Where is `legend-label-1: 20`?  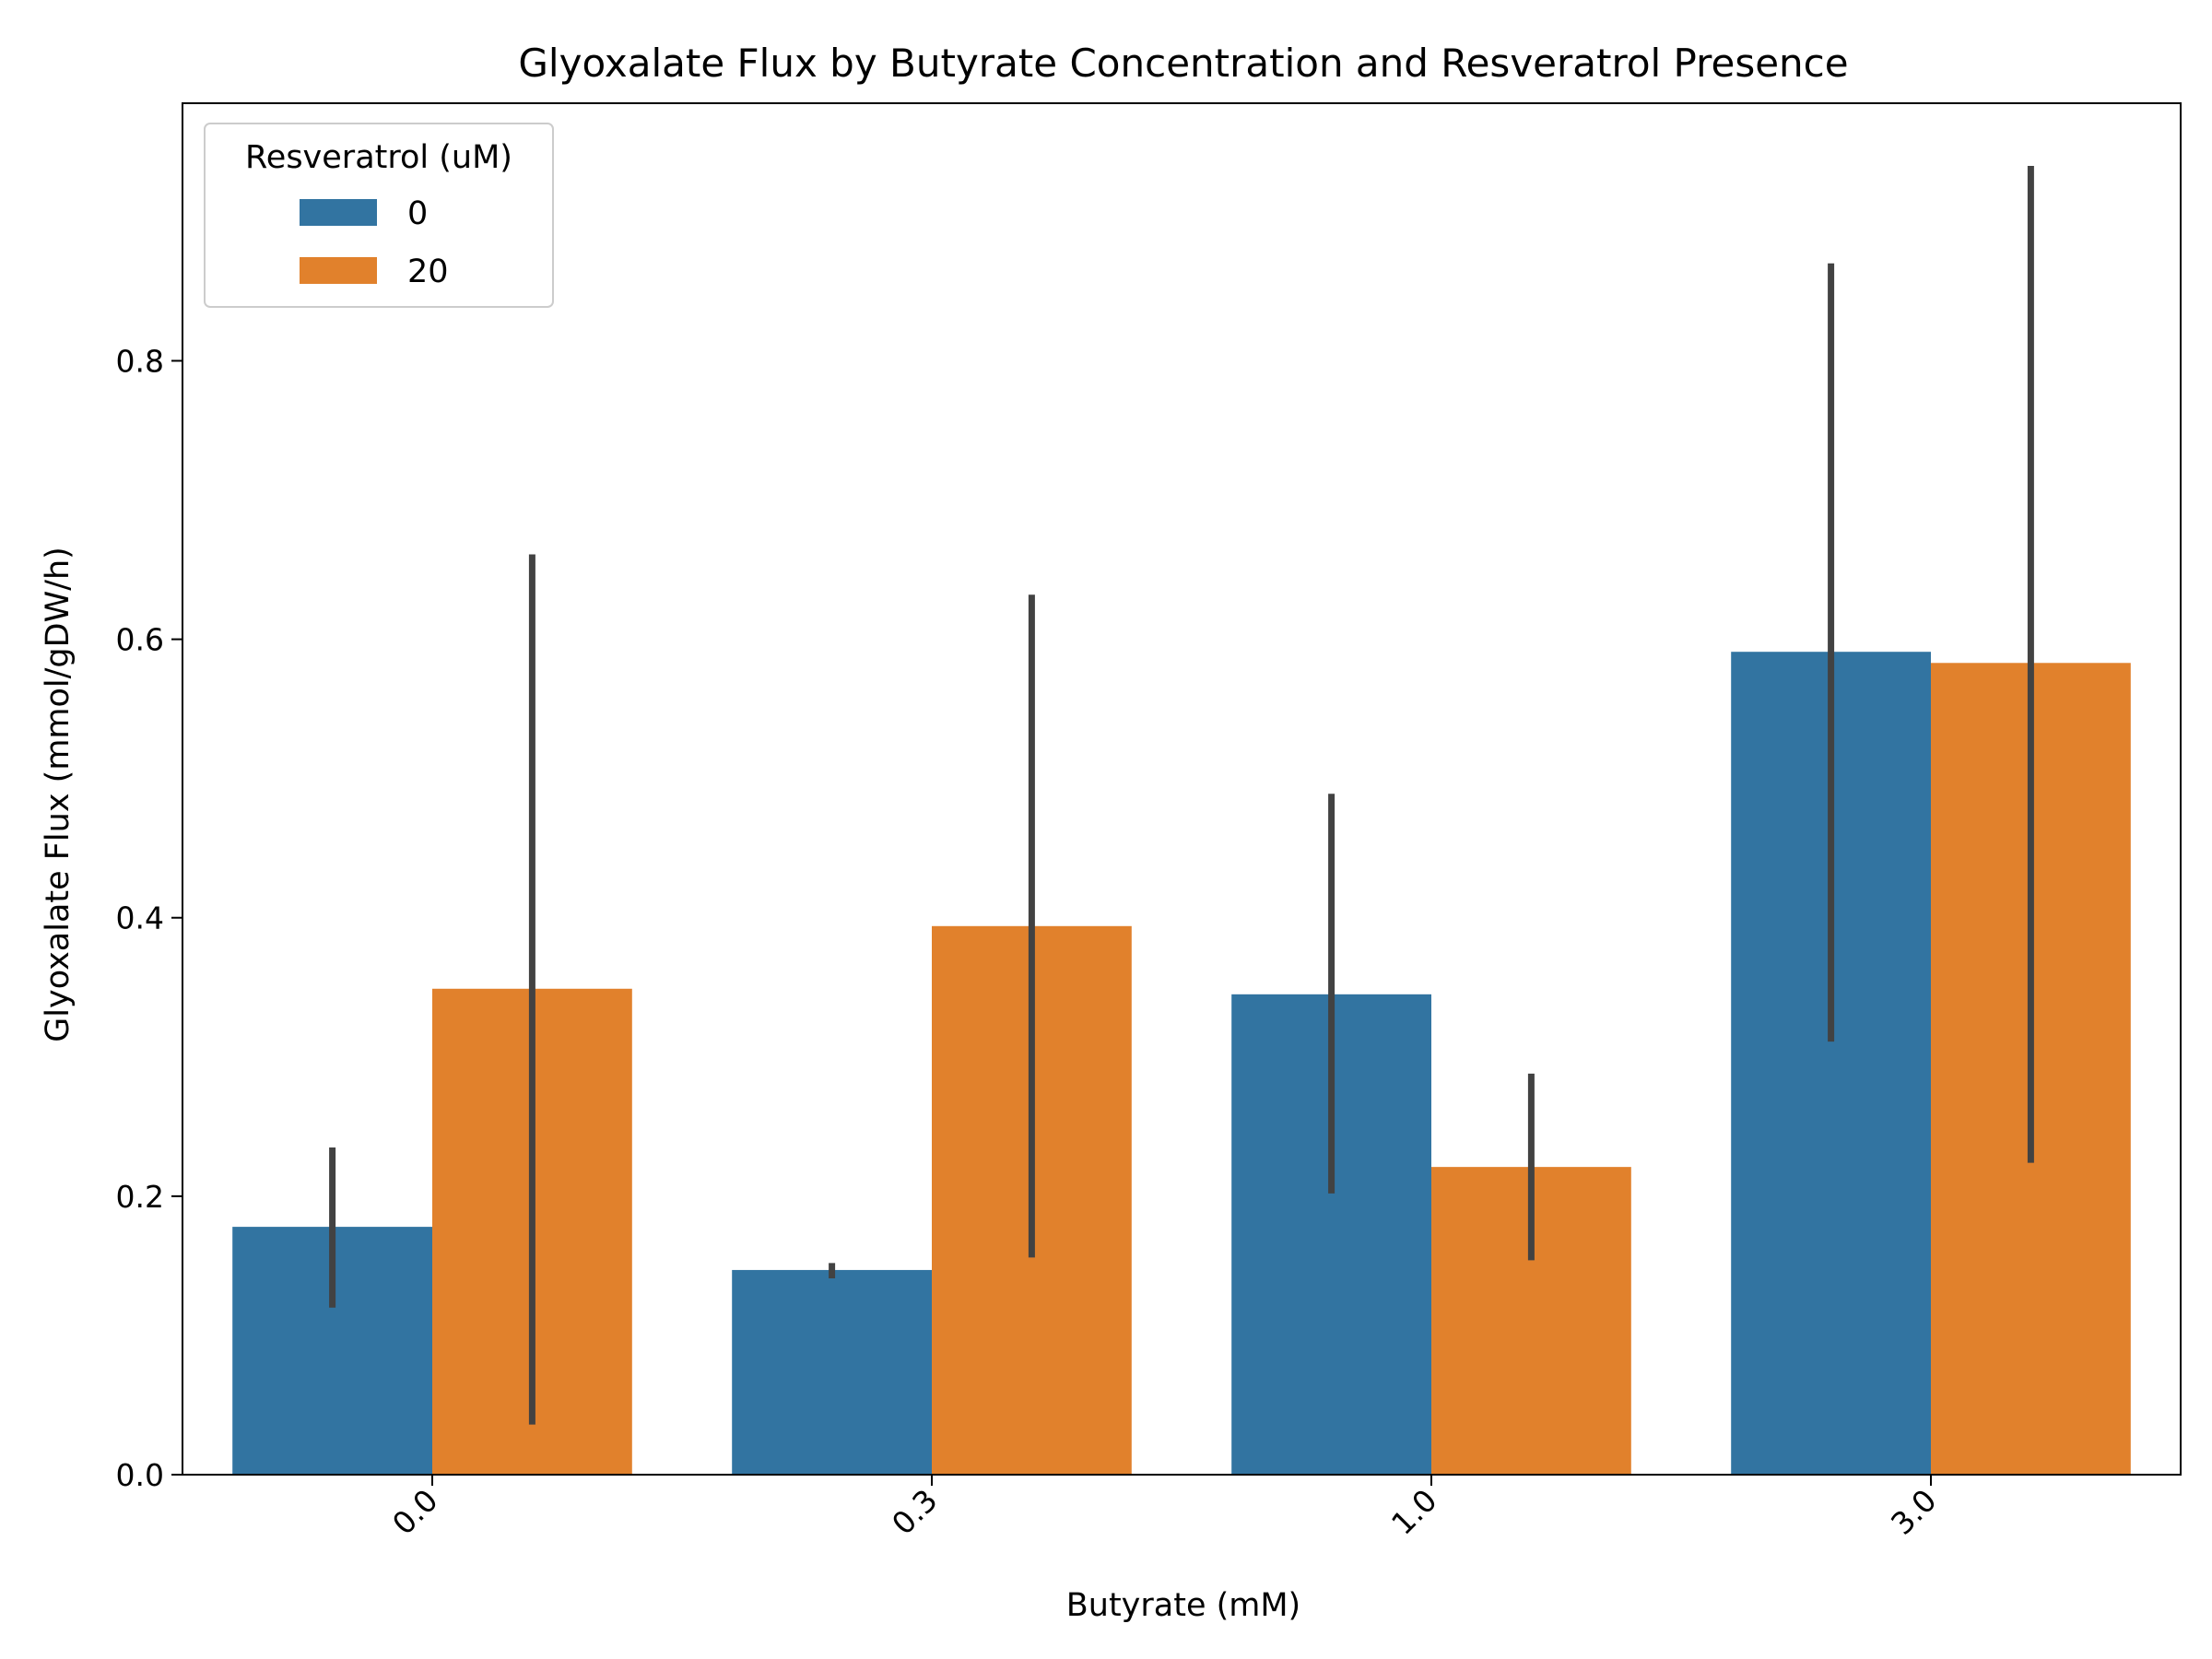
legend-label-1: 20 is located at coordinates (428, 271).